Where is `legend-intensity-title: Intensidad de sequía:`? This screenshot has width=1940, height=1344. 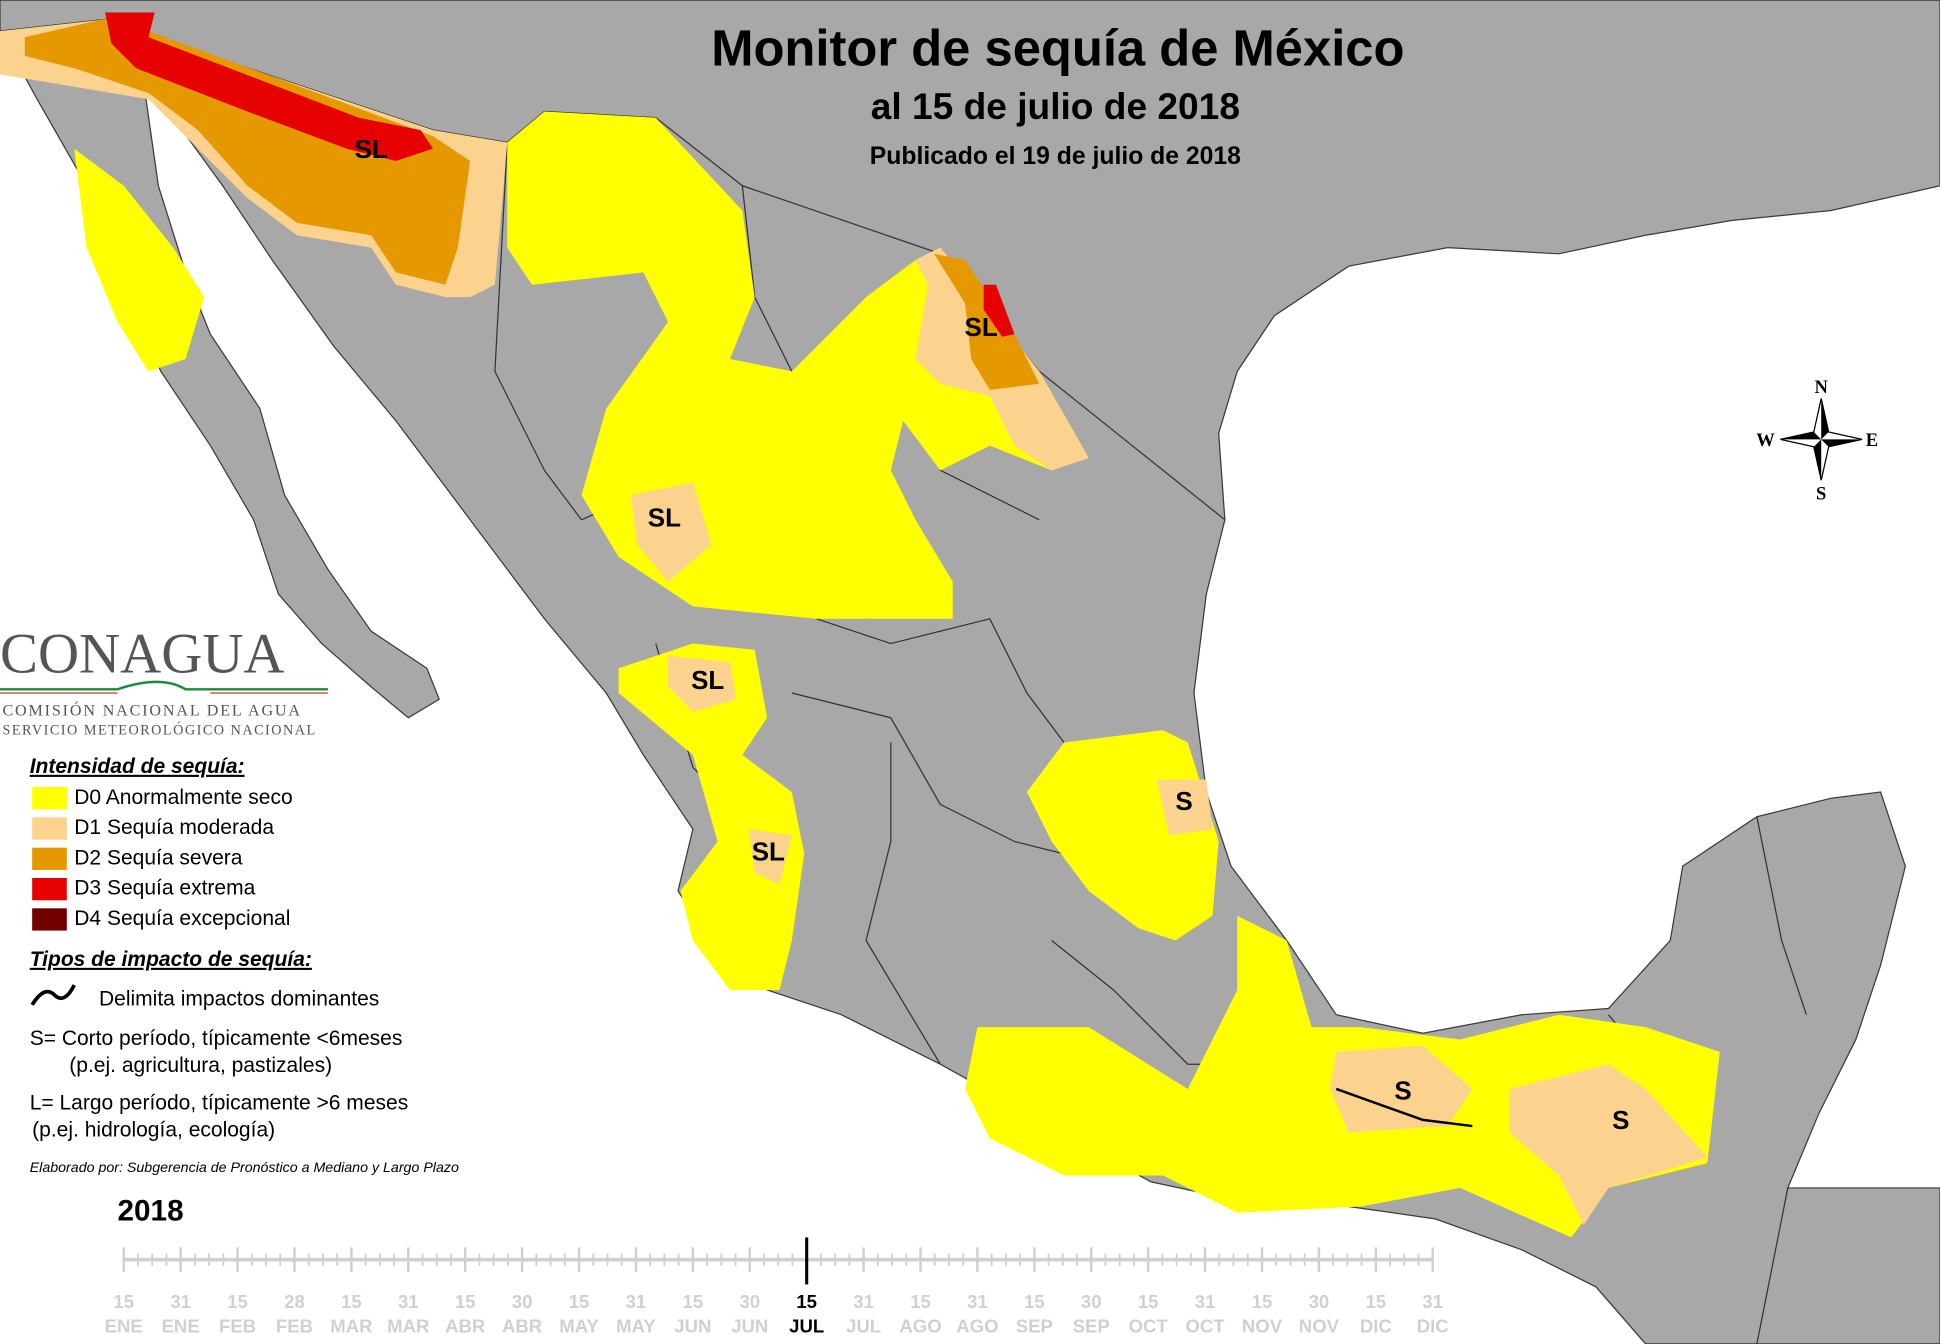
legend-intensity-title: Intensidad de sequía: is located at coordinates (137, 766).